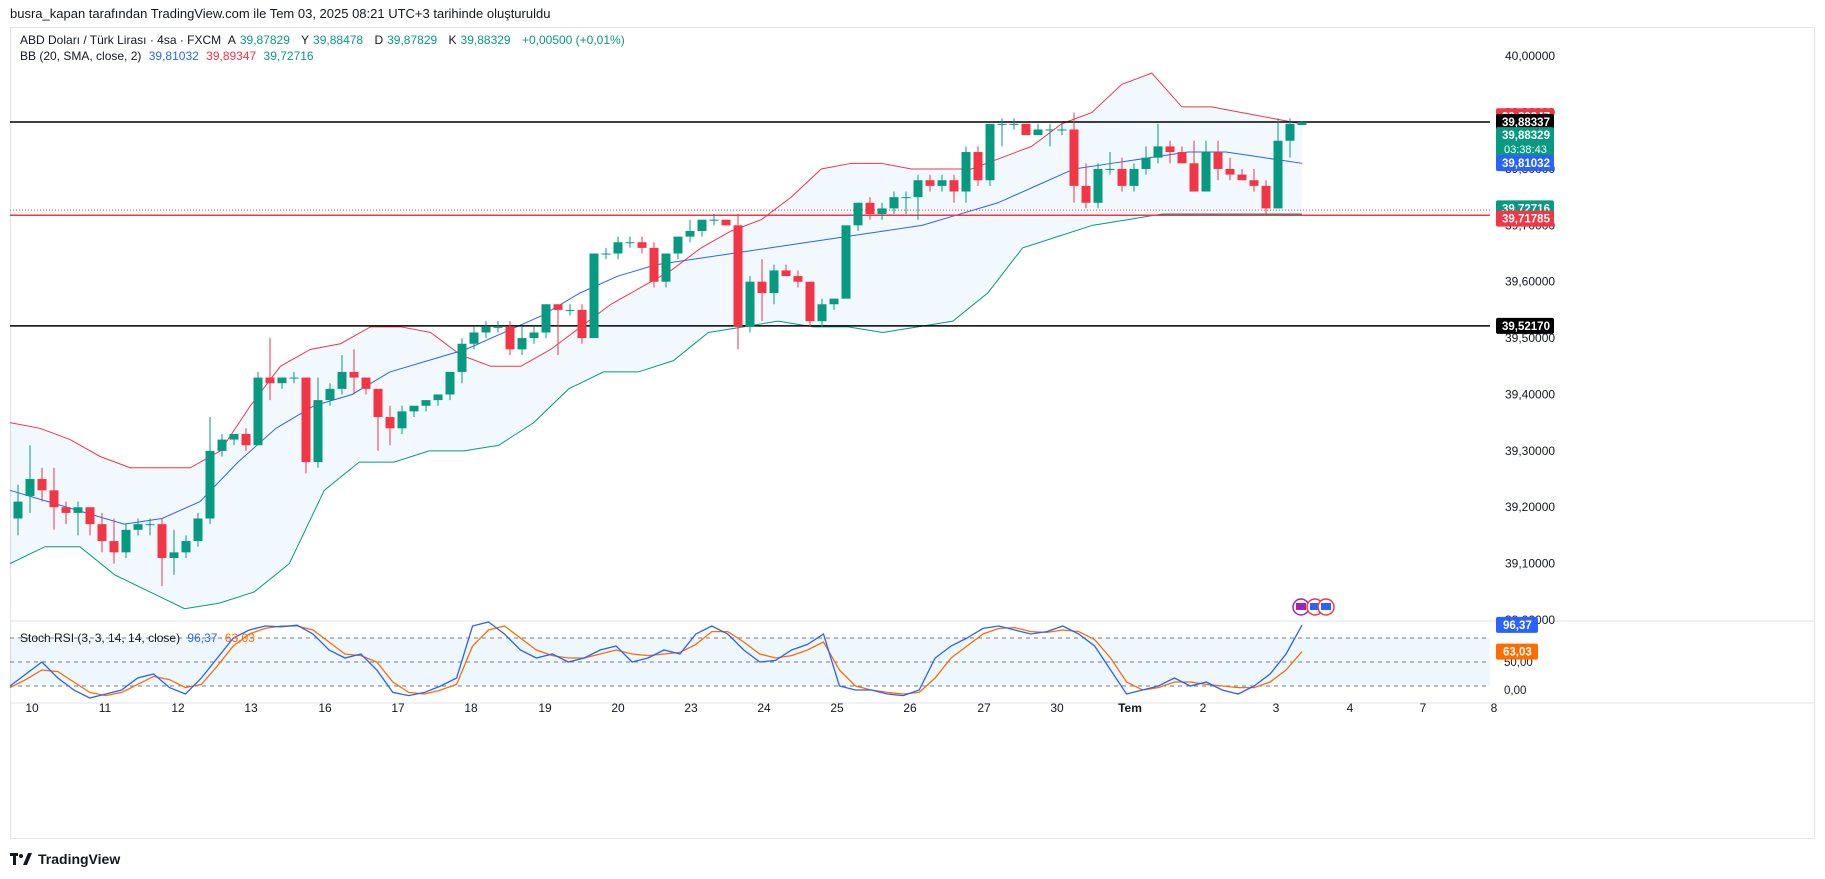 The width and height of the screenshot is (1825, 879). What do you see at coordinates (482, 40) in the screenshot?
I see `close-value-label: K 39,88329` at bounding box center [482, 40].